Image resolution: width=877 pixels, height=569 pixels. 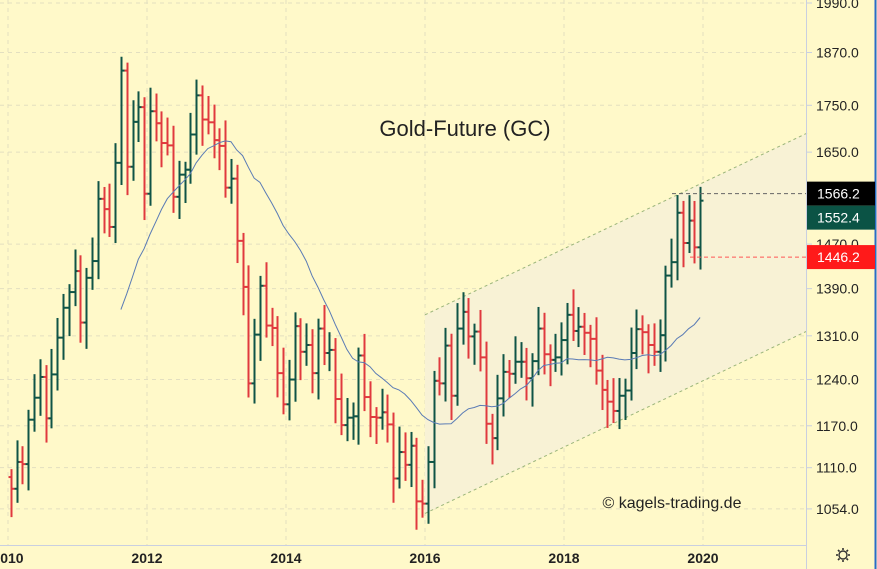 I want to click on y-tick-label: 1110.0, so click(x=836, y=468).